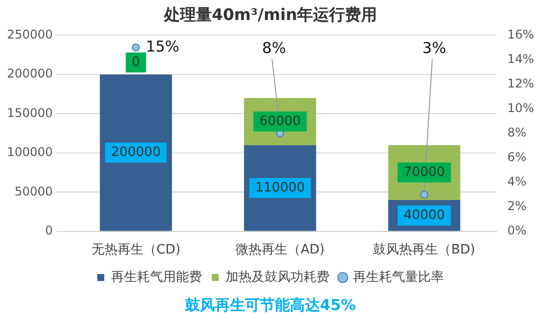 This screenshot has height=320, width=541. What do you see at coordinates (163, 46) in the screenshot?
I see `data-label: 15%` at bounding box center [163, 46].